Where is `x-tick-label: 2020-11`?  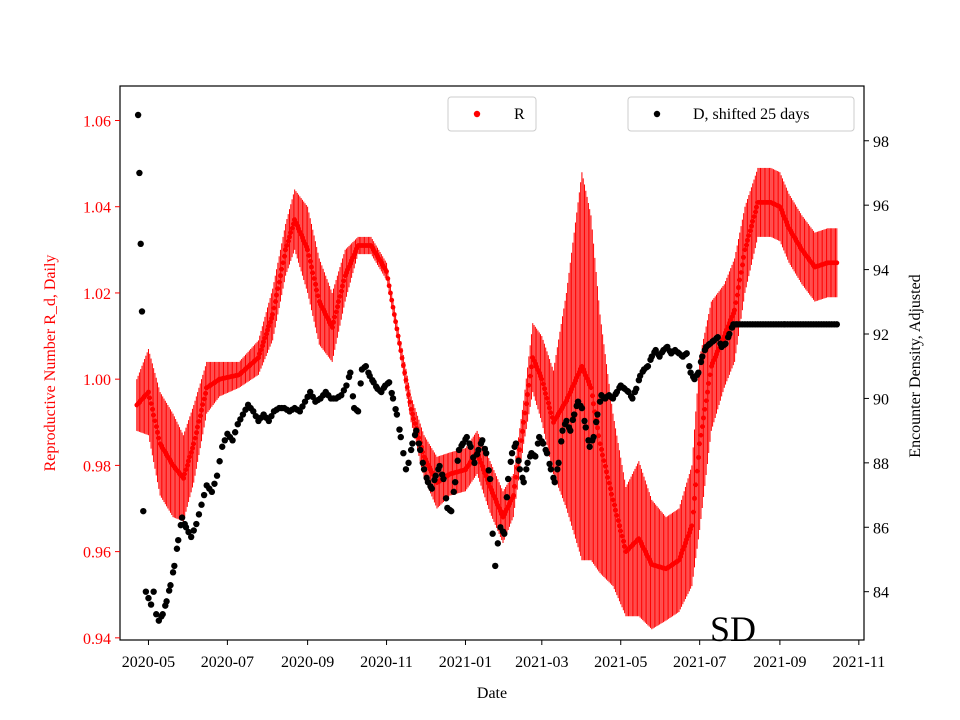 x-tick-label: 2020-11 is located at coordinates (386, 662).